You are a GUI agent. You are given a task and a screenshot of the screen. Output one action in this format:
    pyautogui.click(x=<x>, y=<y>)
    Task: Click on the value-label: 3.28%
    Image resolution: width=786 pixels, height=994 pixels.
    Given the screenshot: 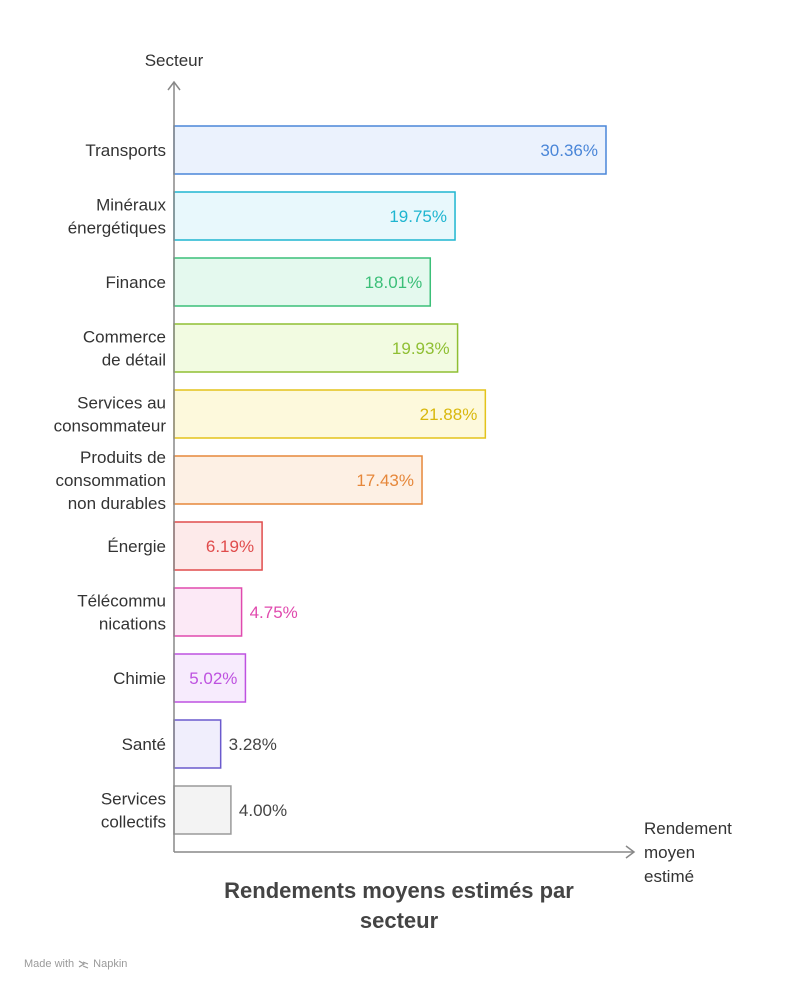 What is the action you would take?
    pyautogui.click(x=253, y=744)
    